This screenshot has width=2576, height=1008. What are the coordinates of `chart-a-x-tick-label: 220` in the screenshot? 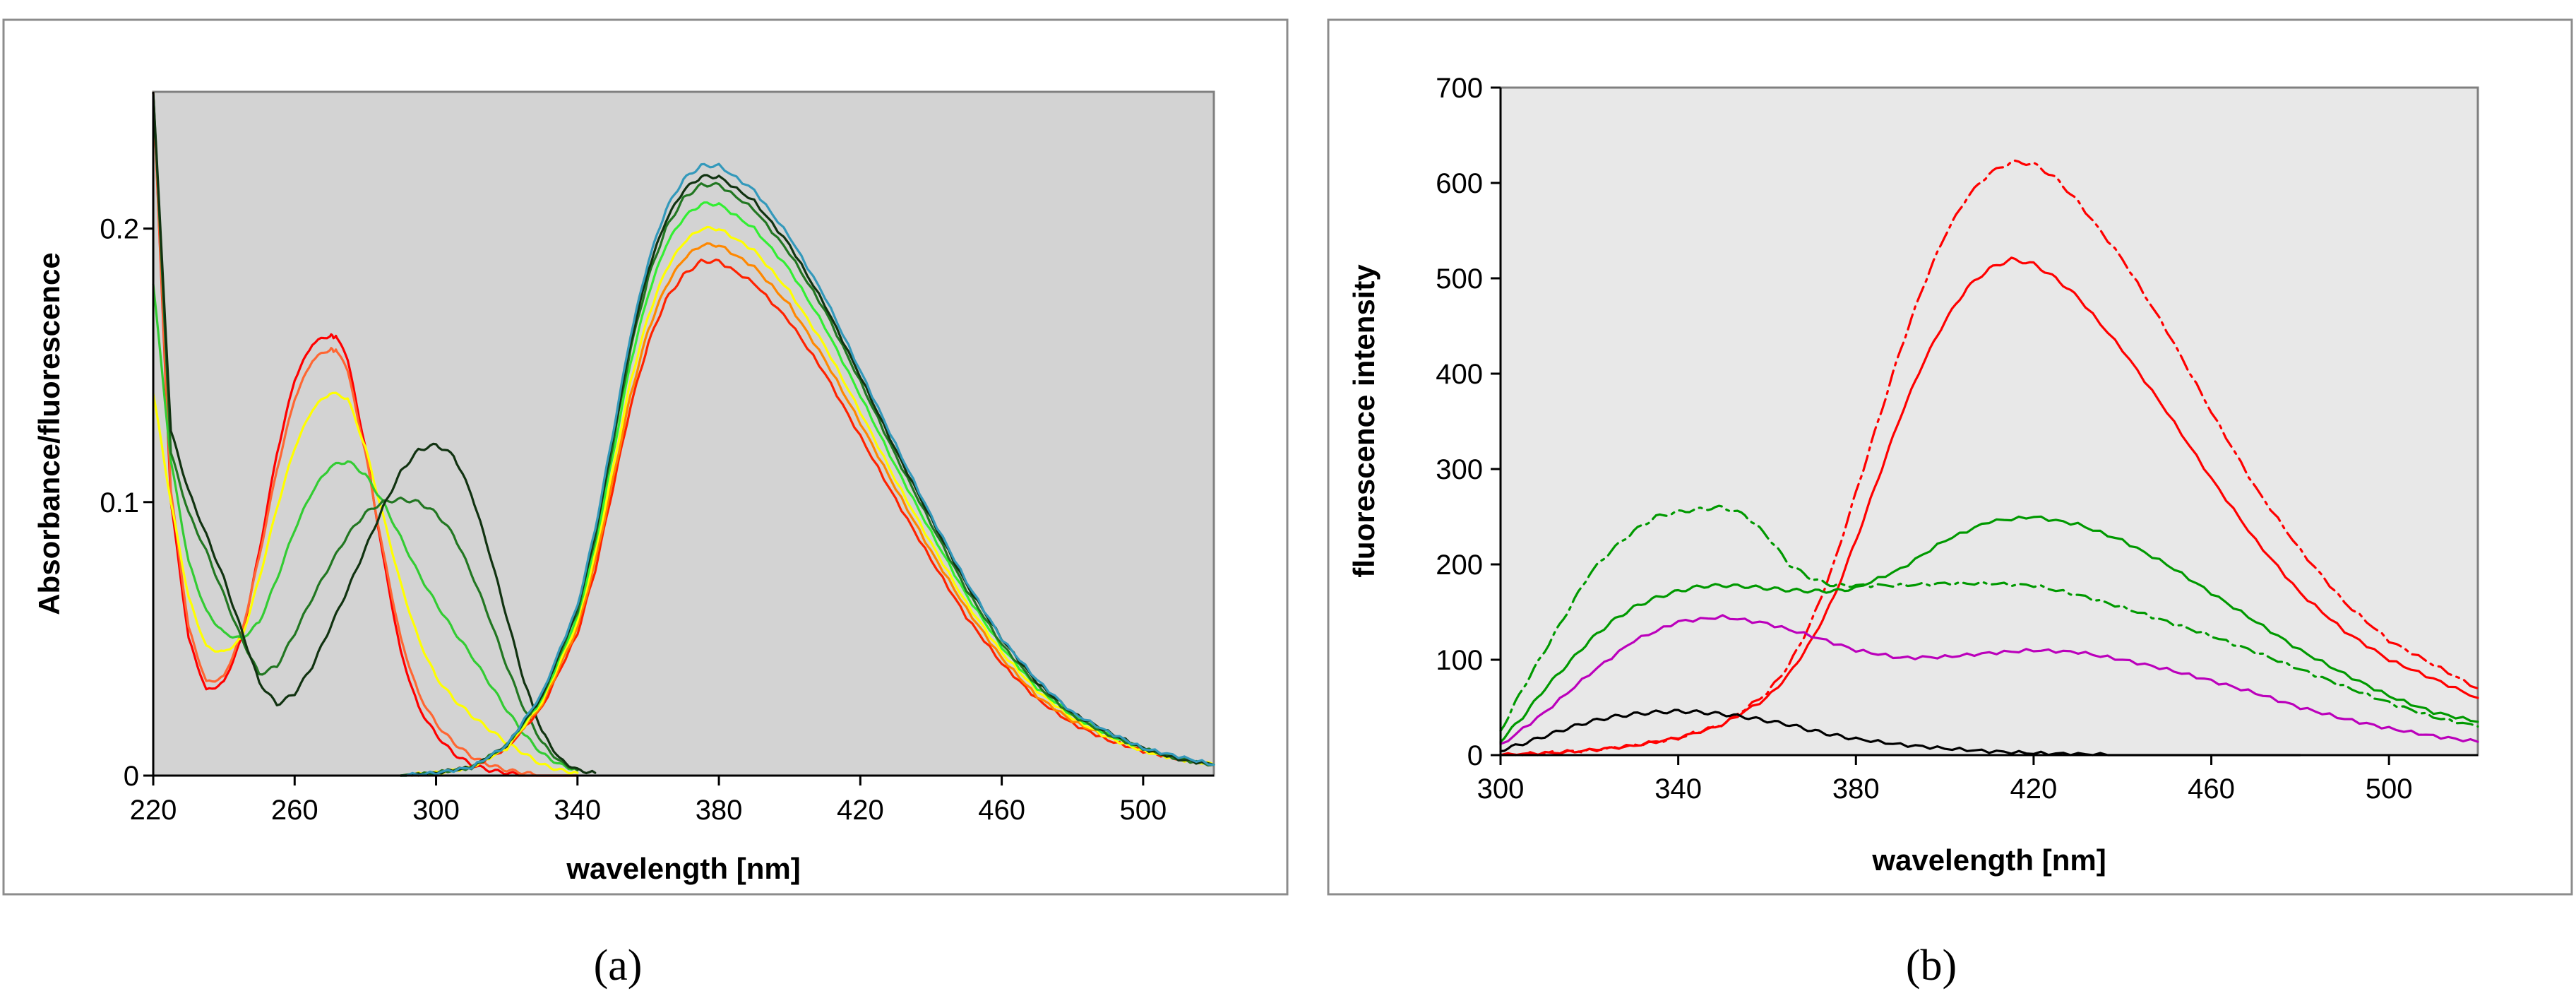 It's located at (153, 811).